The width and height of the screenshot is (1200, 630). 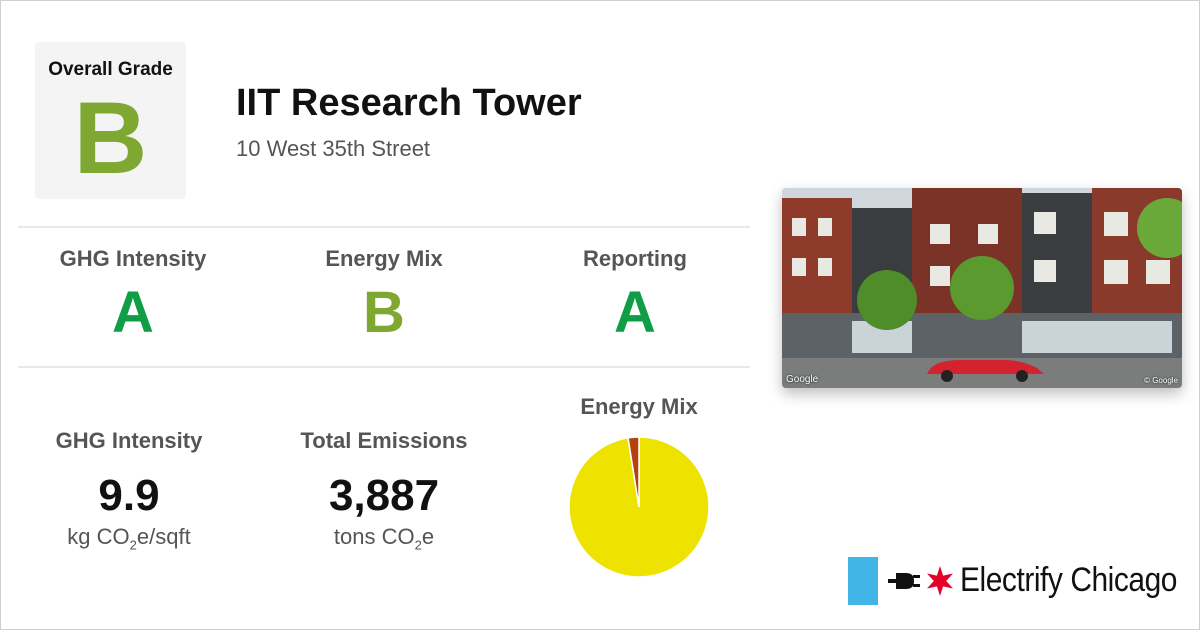 I want to click on overall-grade-box: Overall Grade B, so click(x=110, y=120).